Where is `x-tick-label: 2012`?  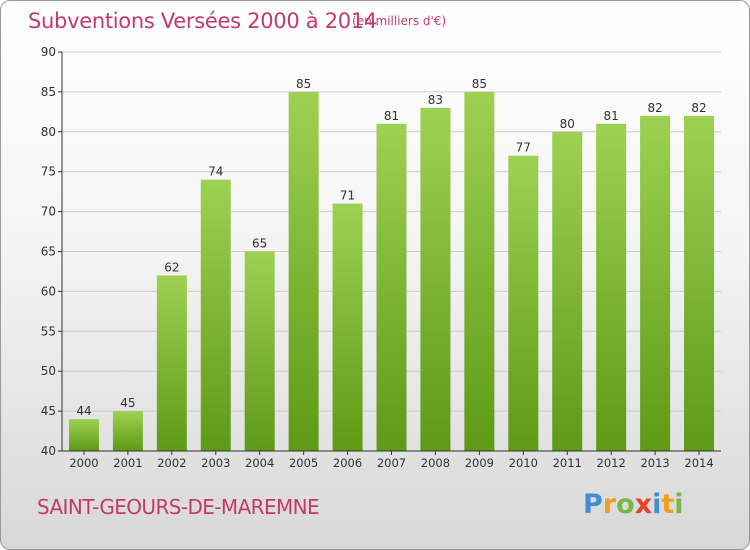
x-tick-label: 2012 is located at coordinates (611, 463).